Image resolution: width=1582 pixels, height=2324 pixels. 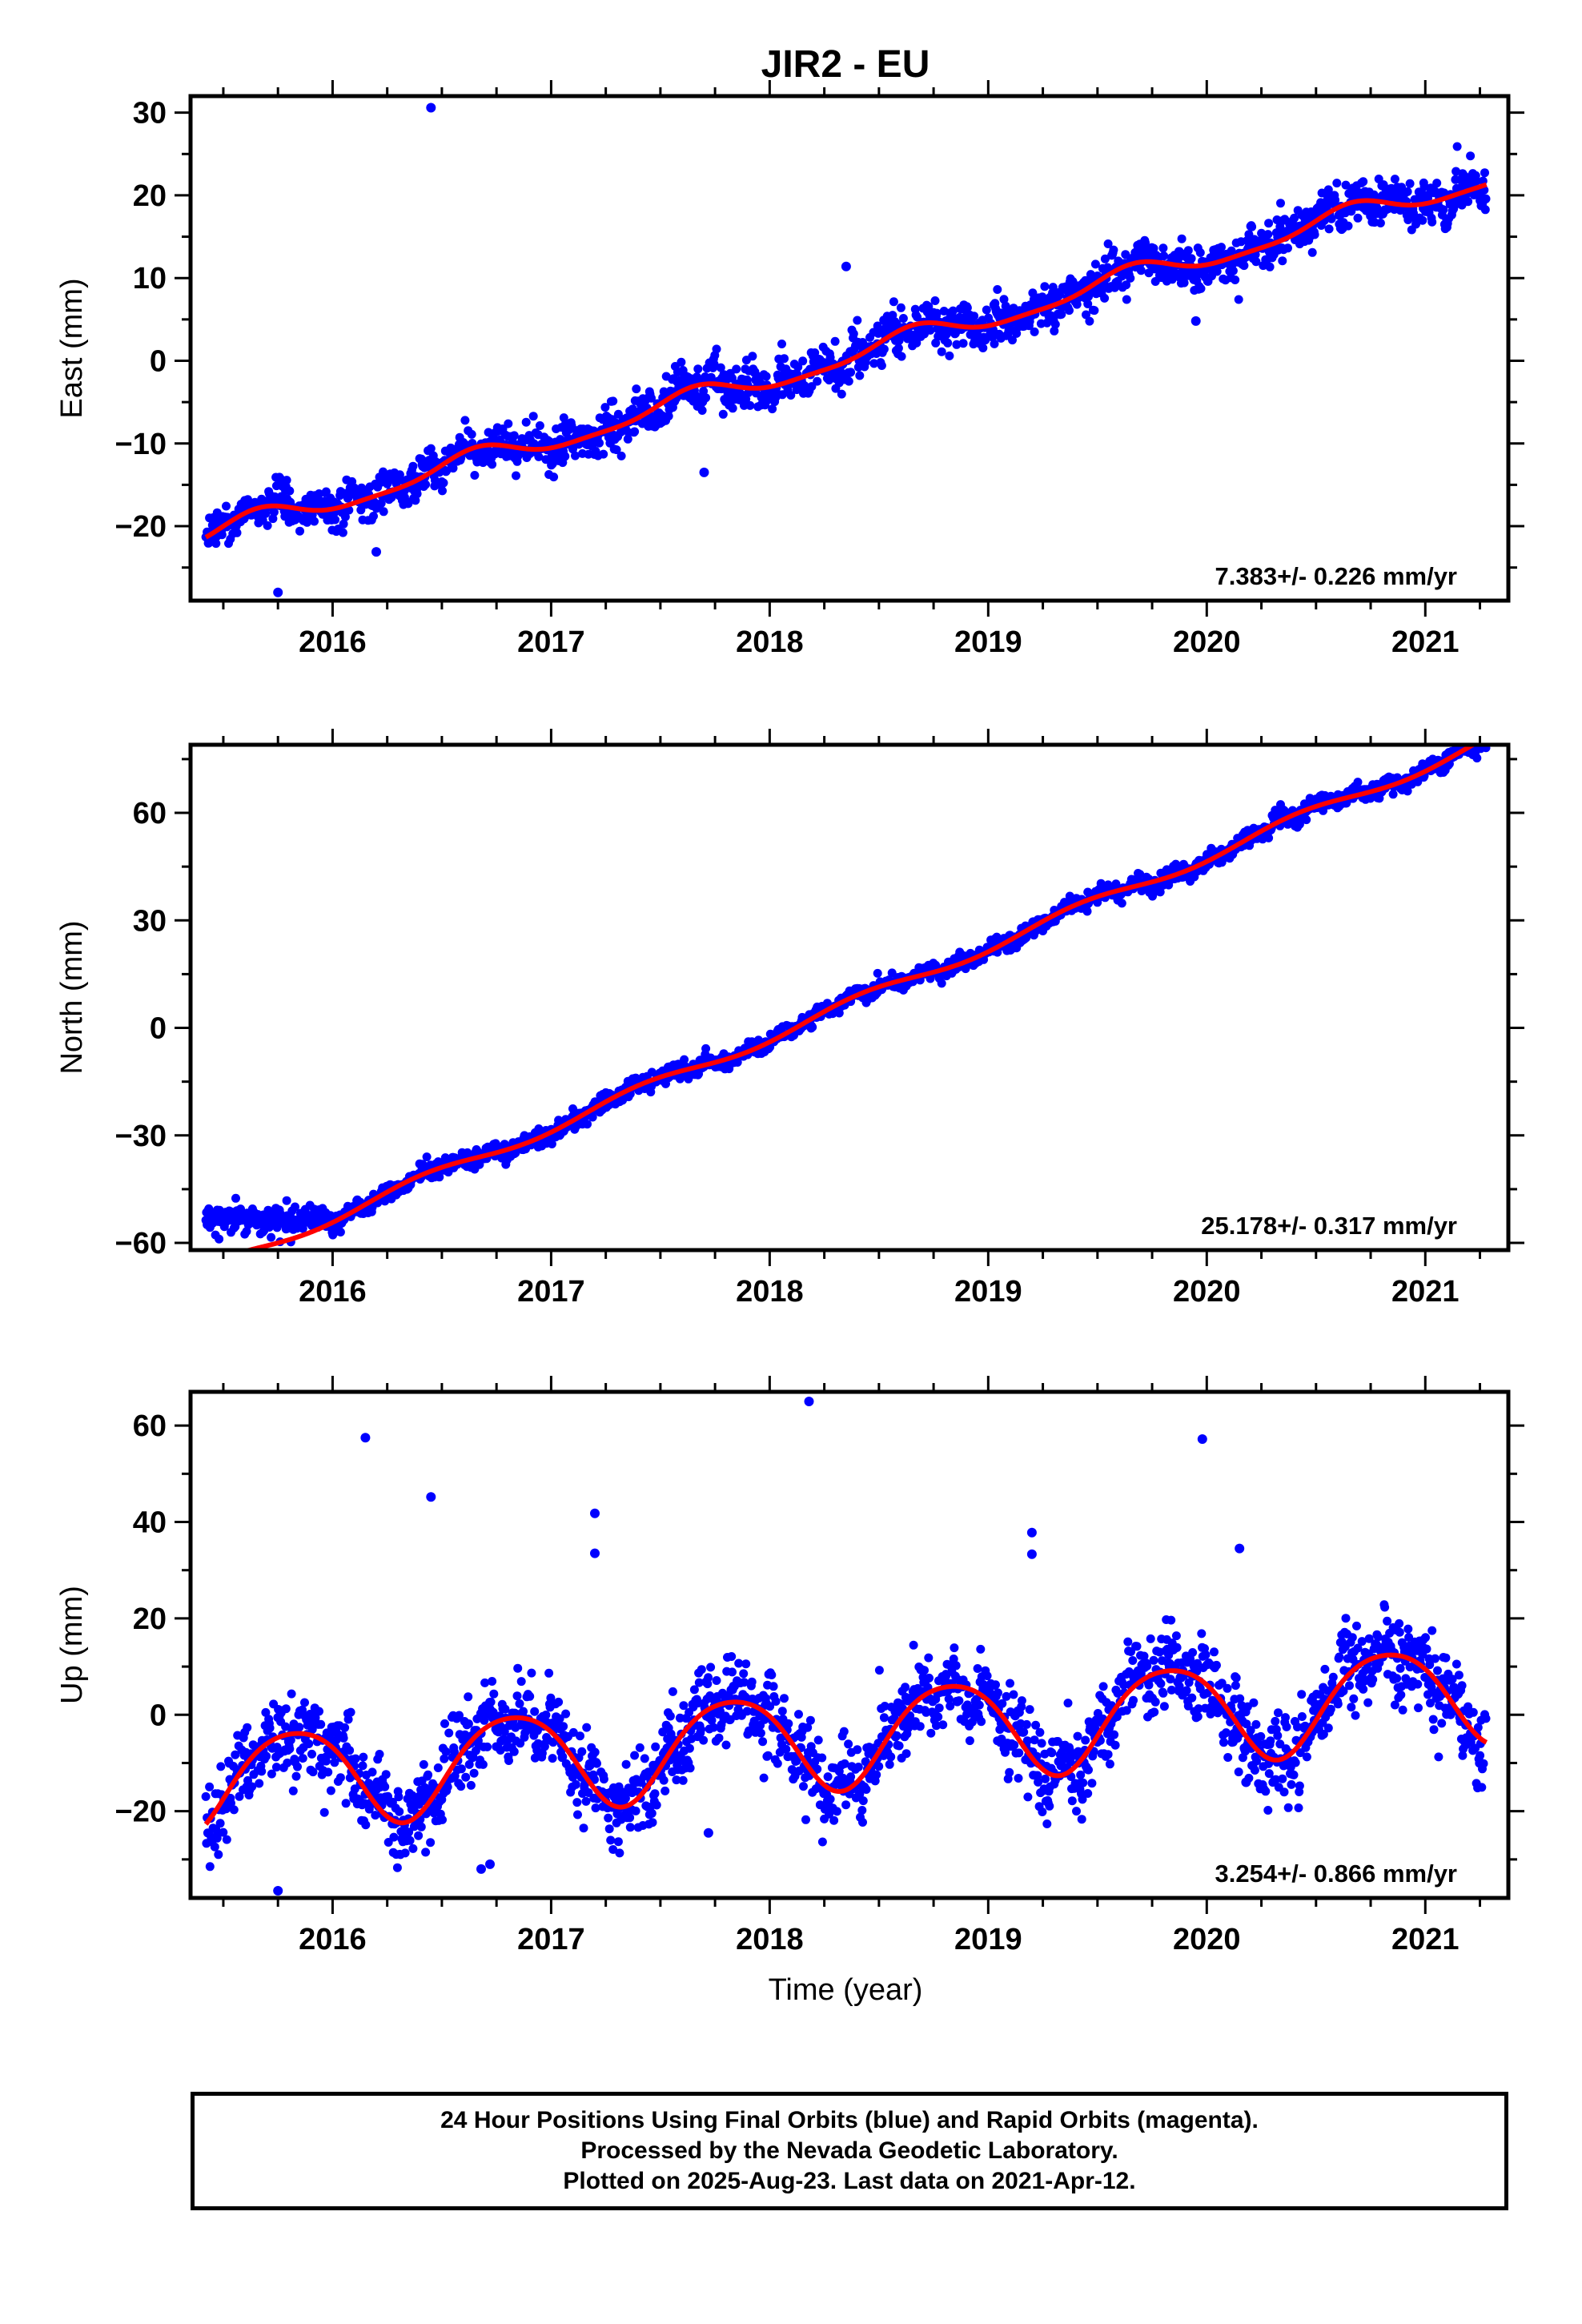 What do you see at coordinates (72, 348) in the screenshot?
I see `y-axis-label: East (mm)` at bounding box center [72, 348].